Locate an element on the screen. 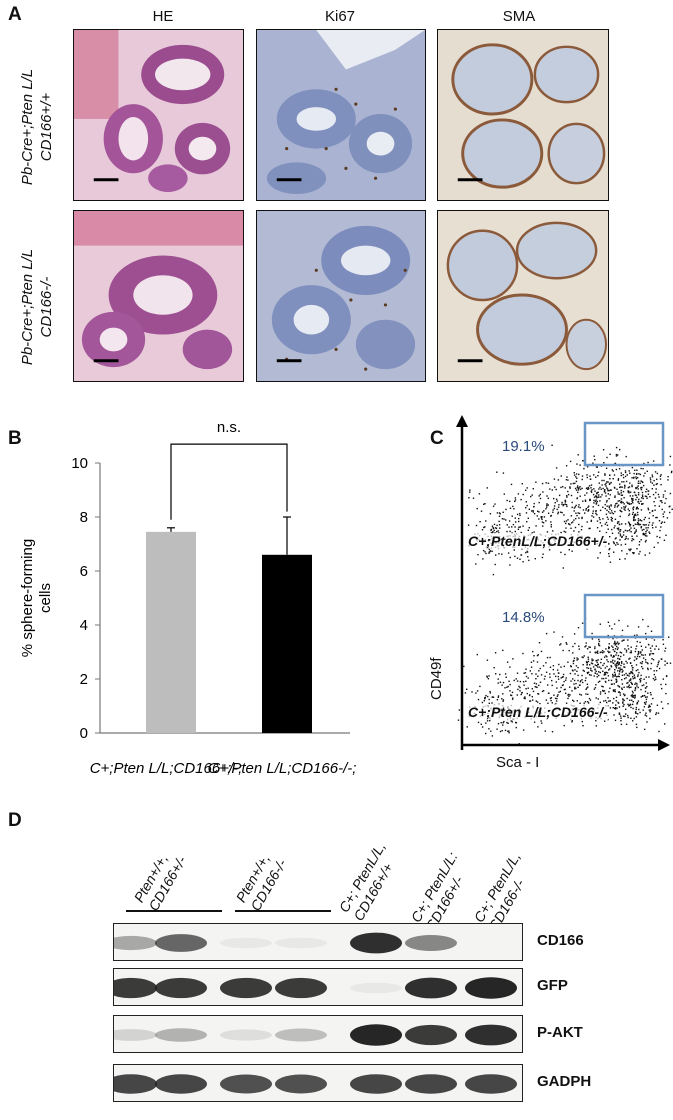  flow-x-label: Sca - I is located at coordinates (518, 762).